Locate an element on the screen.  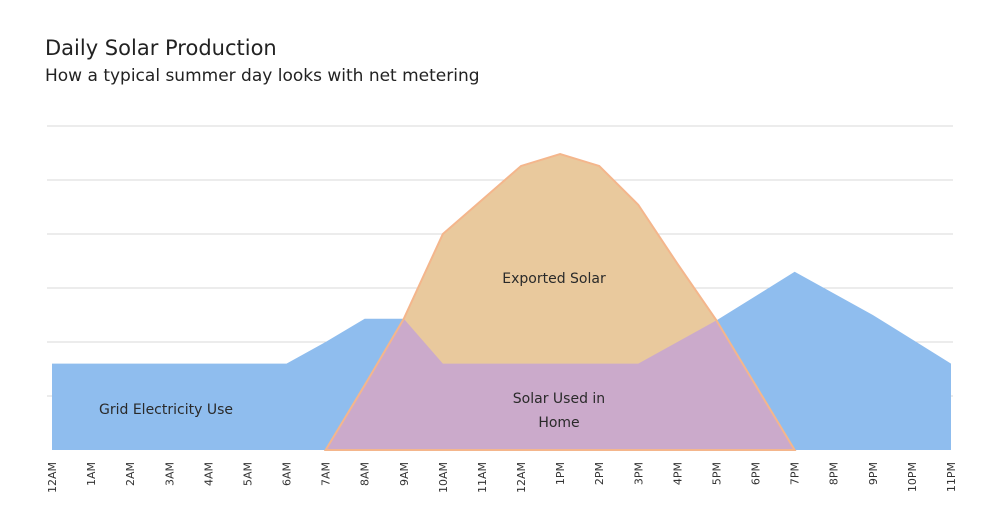
x-tick-label: 2AM is located at coordinates (130, 474).